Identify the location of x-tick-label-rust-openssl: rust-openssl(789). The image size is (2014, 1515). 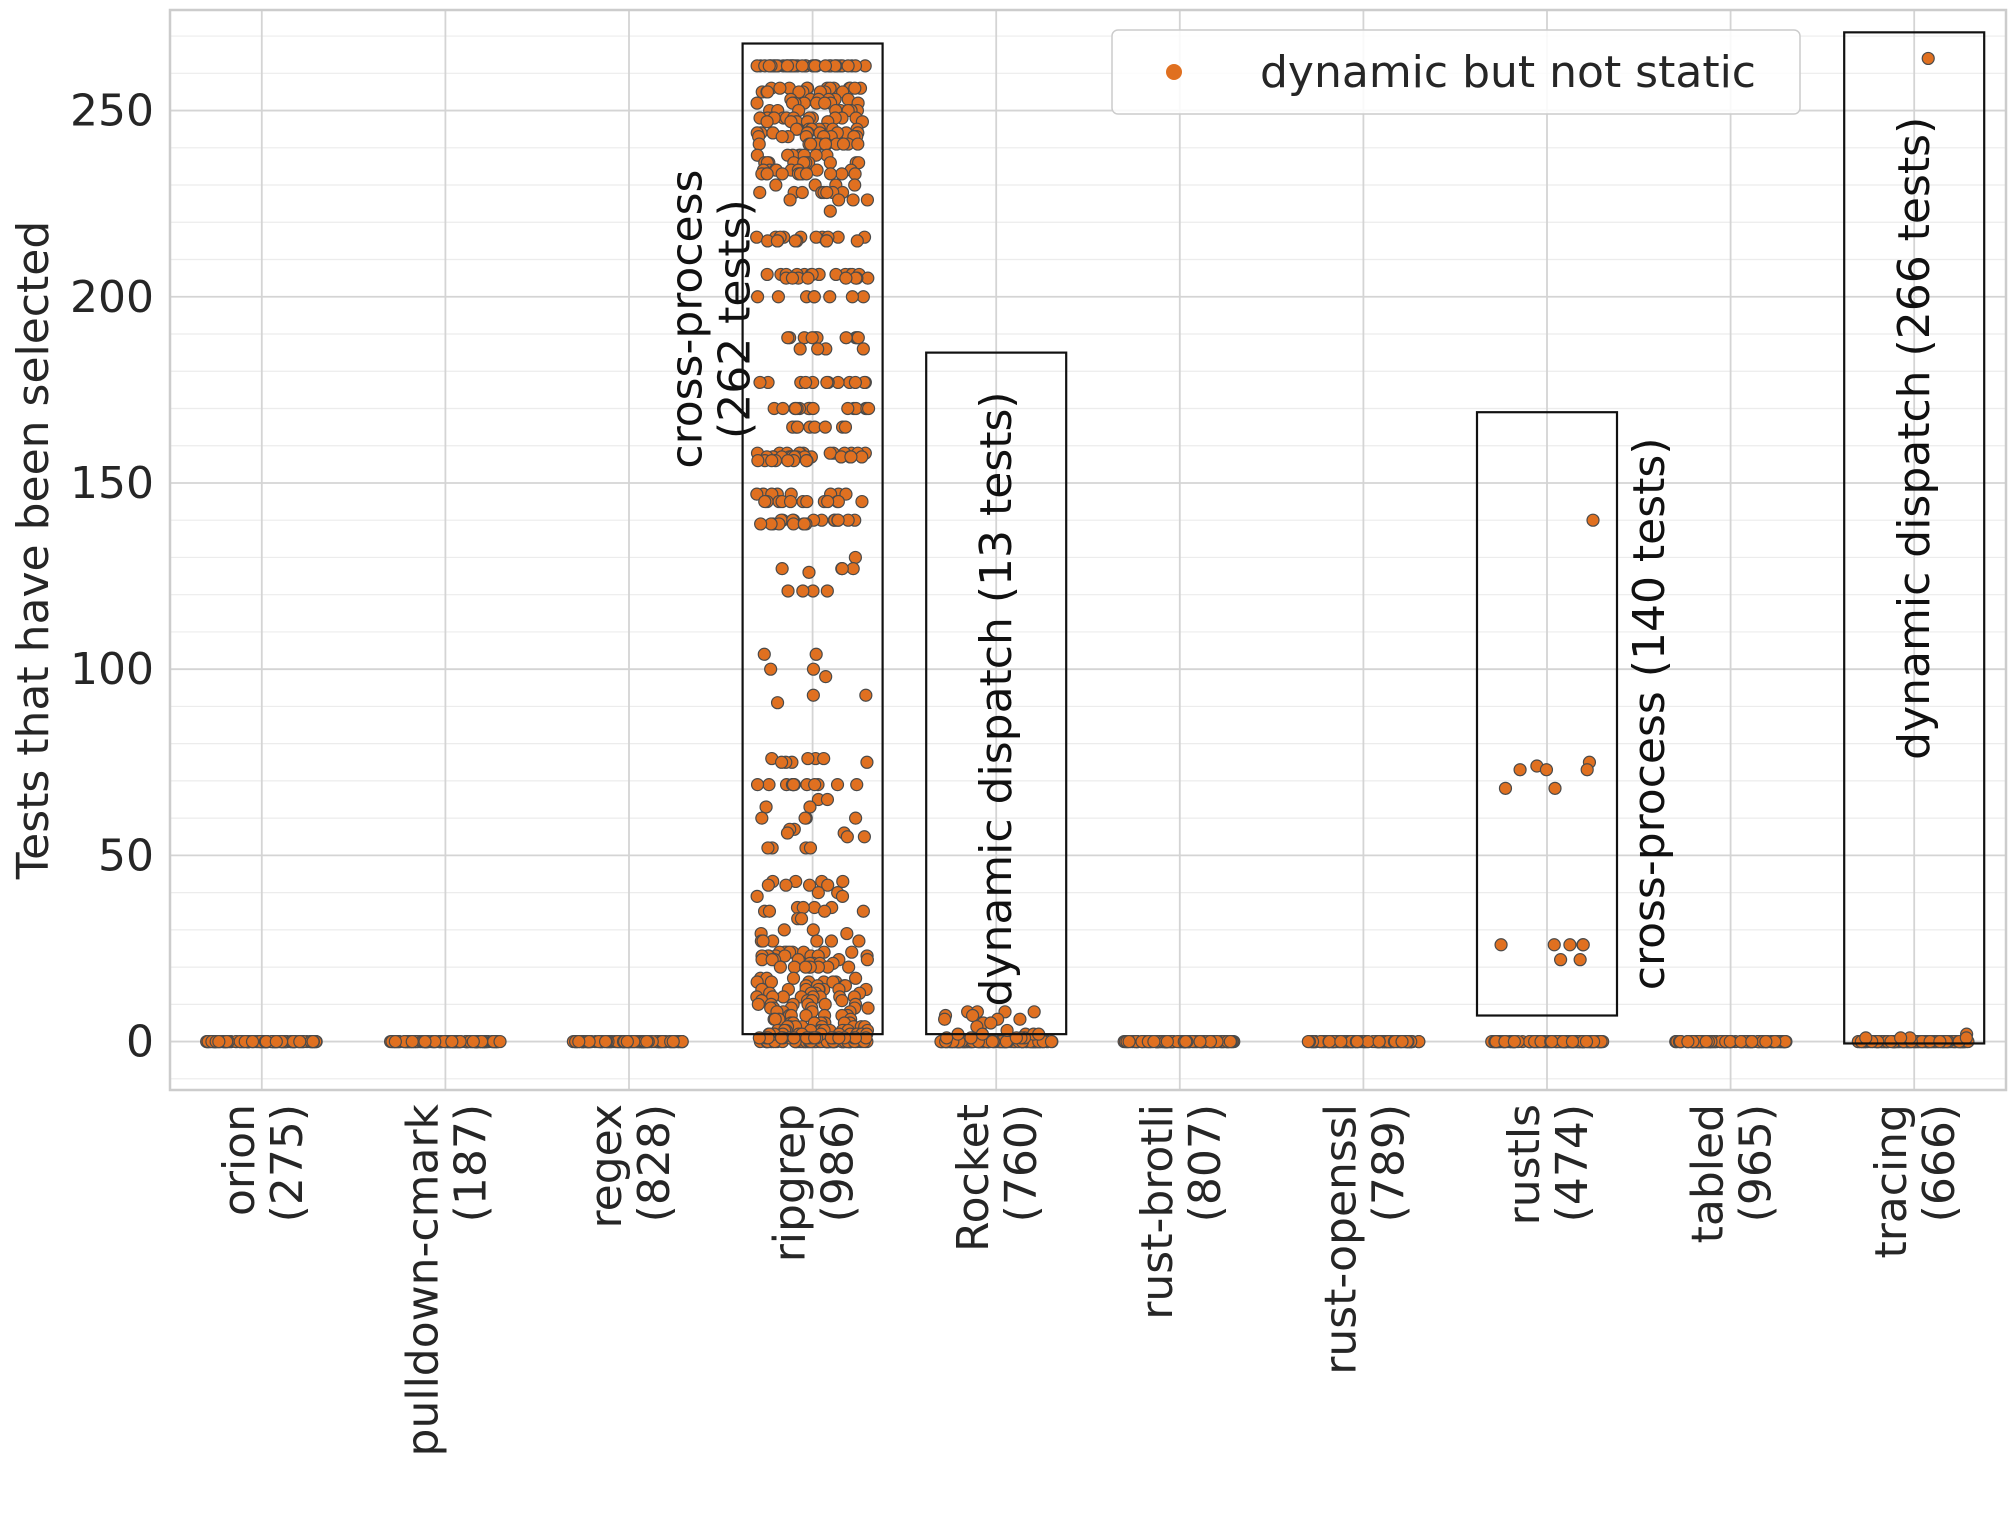
(1364, 1239).